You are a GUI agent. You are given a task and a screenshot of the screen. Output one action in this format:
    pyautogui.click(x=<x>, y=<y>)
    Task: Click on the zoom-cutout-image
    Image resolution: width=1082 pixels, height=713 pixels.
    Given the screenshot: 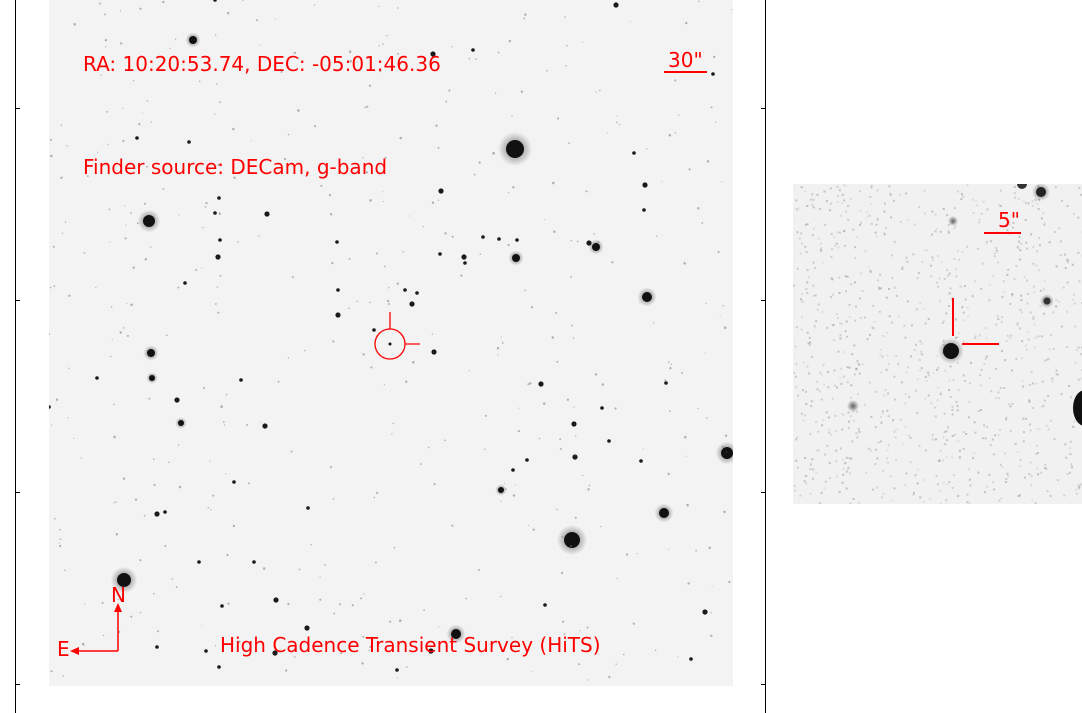 What is the action you would take?
    pyautogui.click(x=937, y=342)
    